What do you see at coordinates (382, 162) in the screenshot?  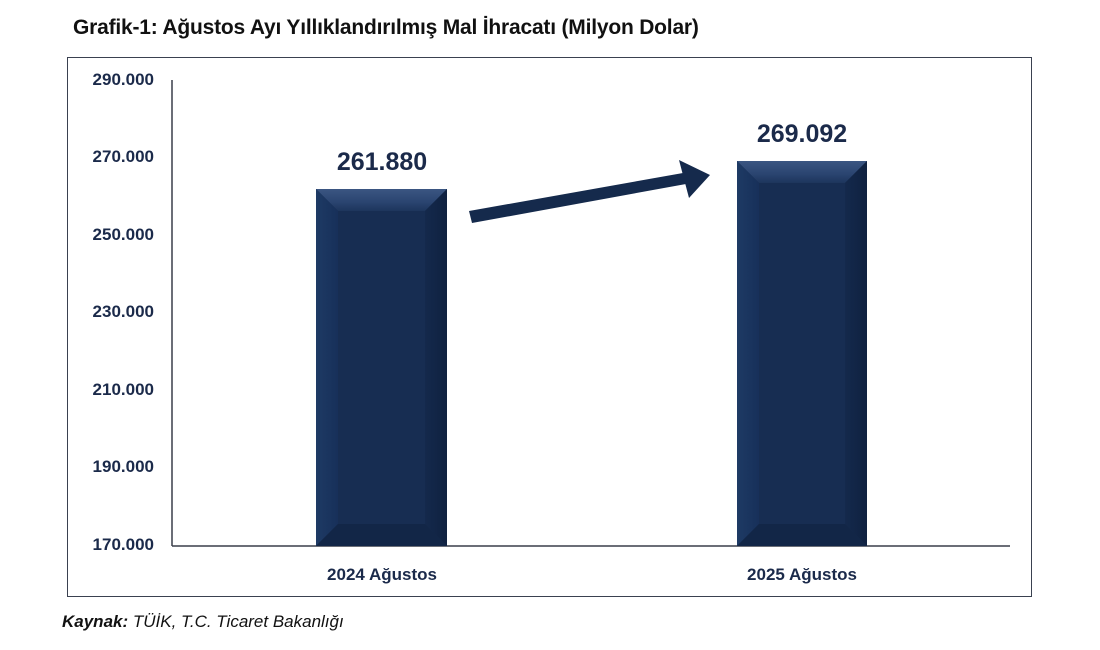 I see `bar-value-label: 261.880` at bounding box center [382, 162].